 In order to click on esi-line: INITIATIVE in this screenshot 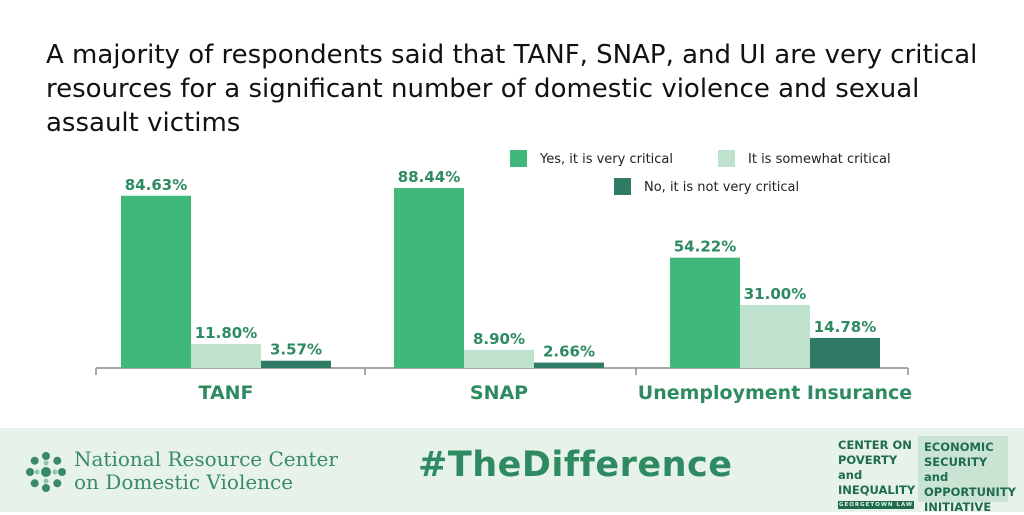, I will do `click(958, 507)`.